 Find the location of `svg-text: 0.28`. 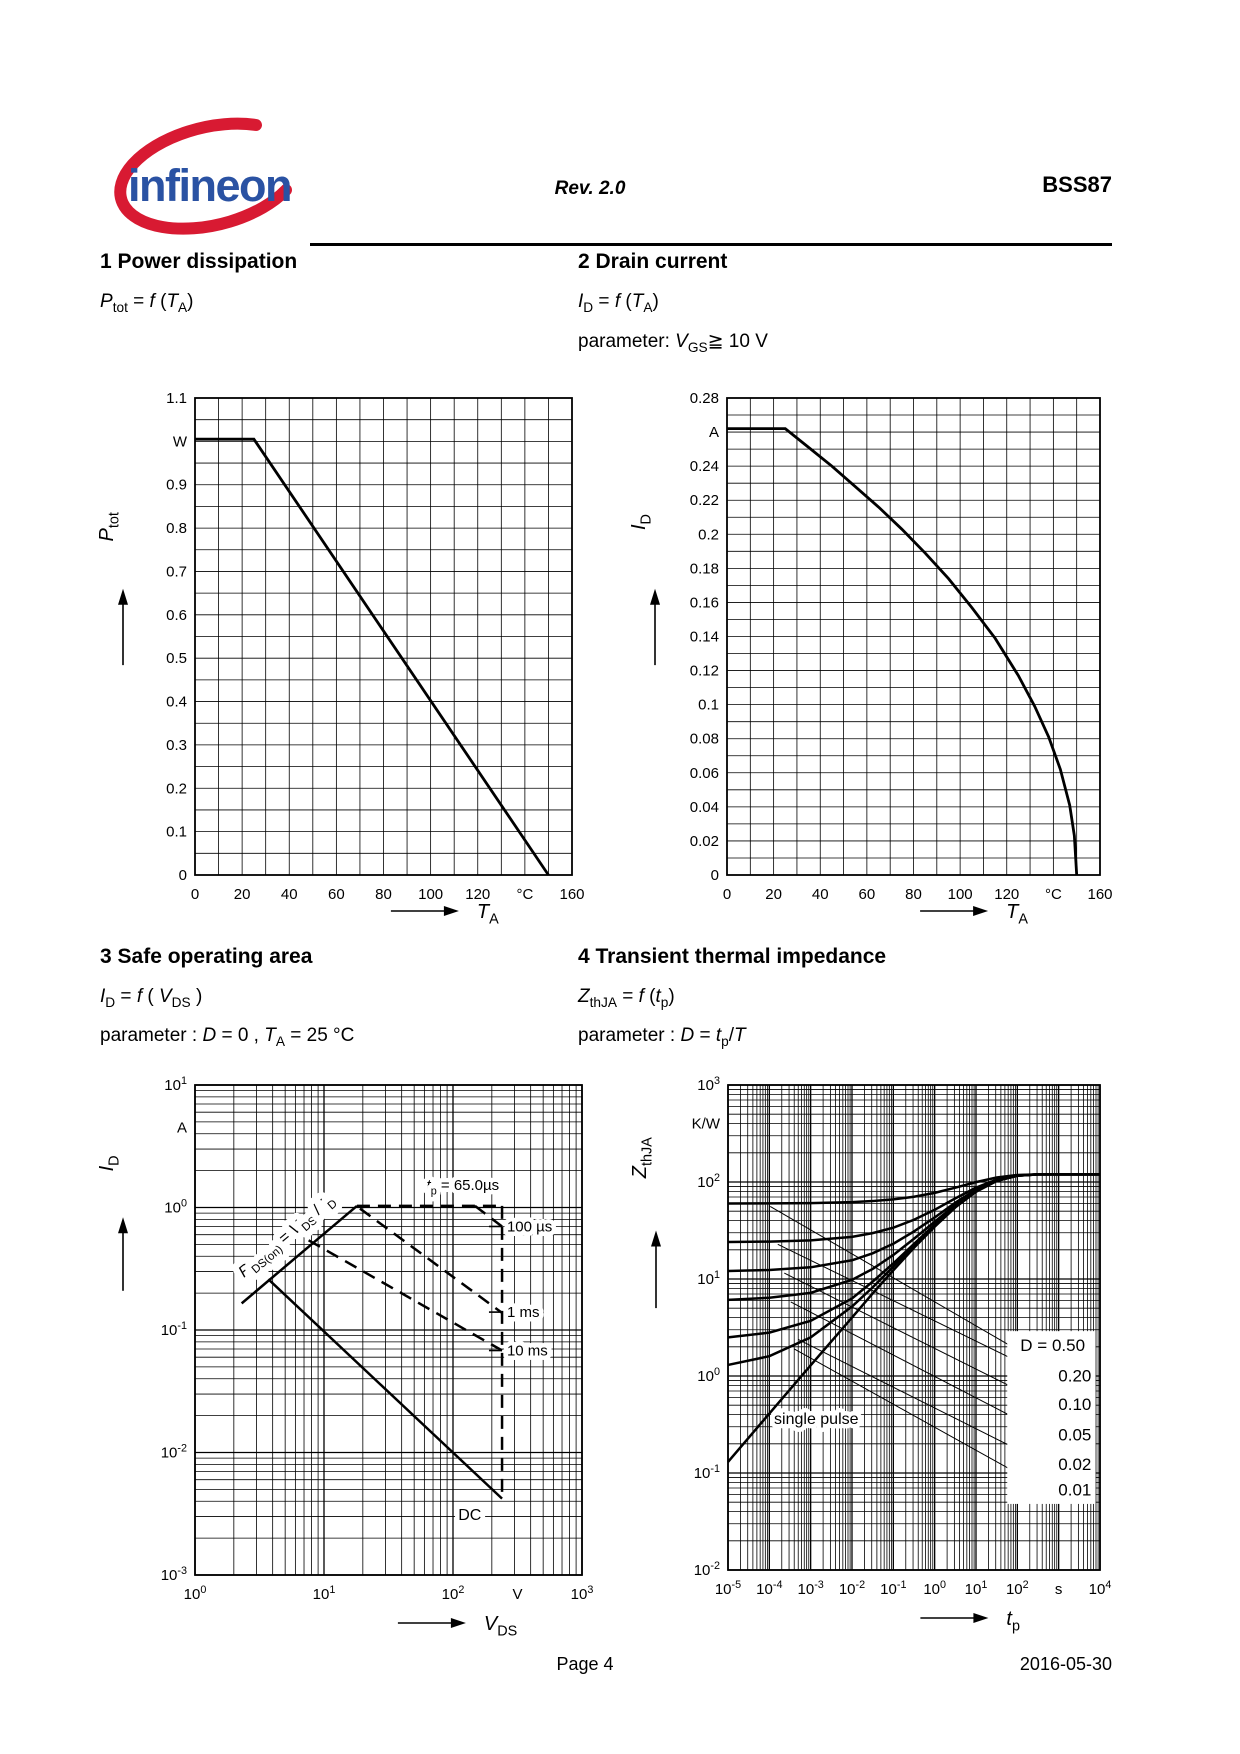

svg-text: 0.28 is located at coordinates (704, 398).